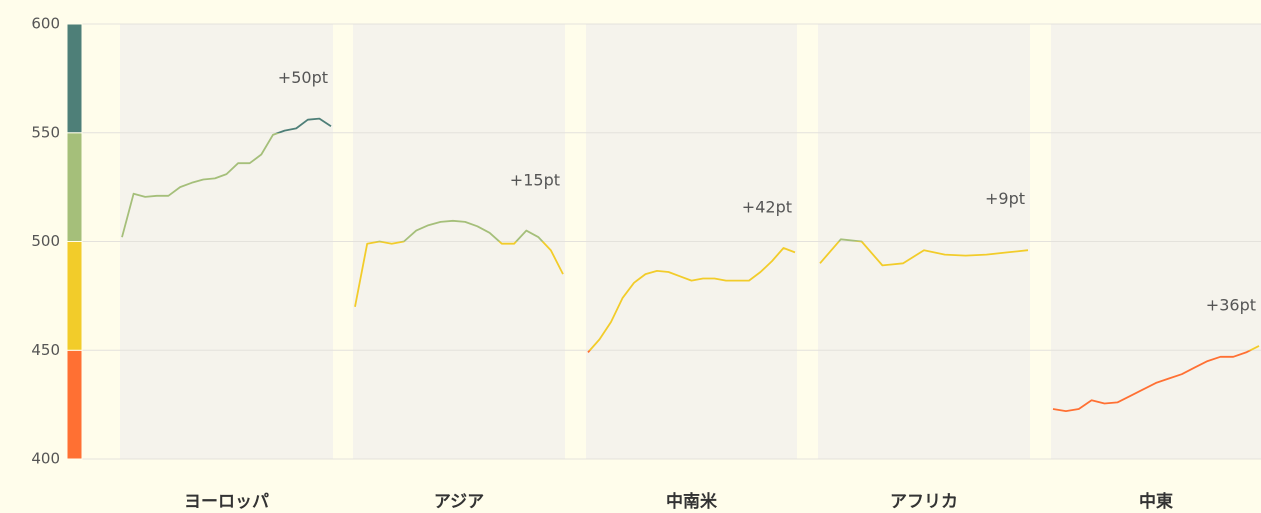  Describe the element at coordinates (924, 502) in the screenshot. I see `category-label: アフリカ` at that location.